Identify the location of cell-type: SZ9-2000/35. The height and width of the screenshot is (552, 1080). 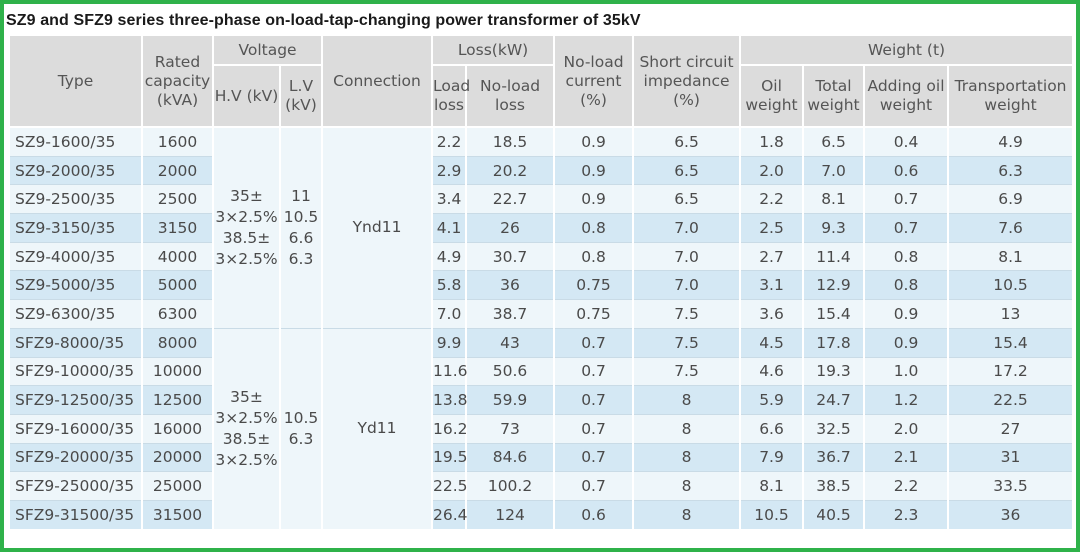
(75, 170).